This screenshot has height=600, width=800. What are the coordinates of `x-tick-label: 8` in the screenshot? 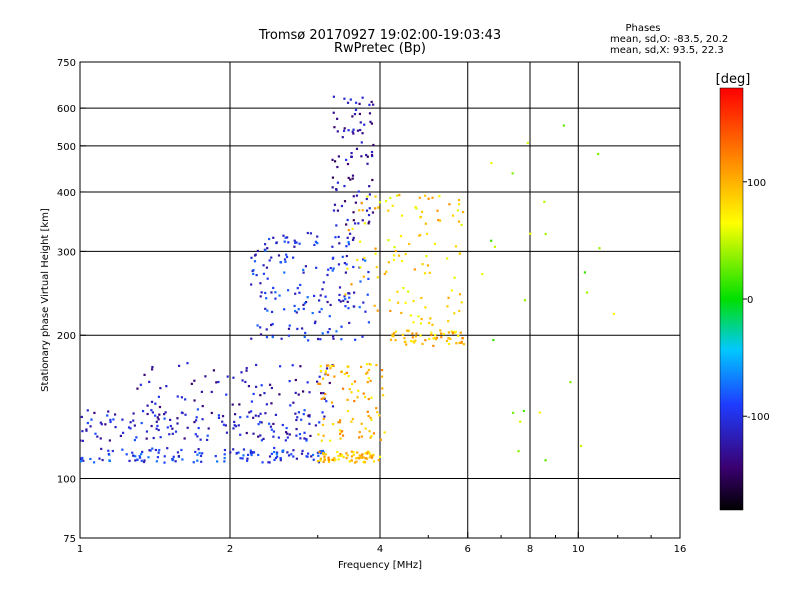 It's located at (530, 549).